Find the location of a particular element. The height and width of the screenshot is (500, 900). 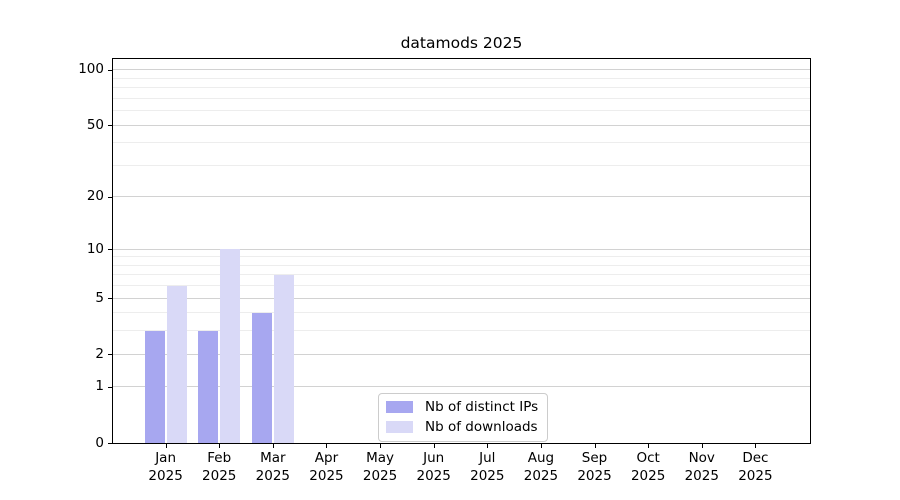

legend-label-downloads: Nb of downloads is located at coordinates (481, 427).